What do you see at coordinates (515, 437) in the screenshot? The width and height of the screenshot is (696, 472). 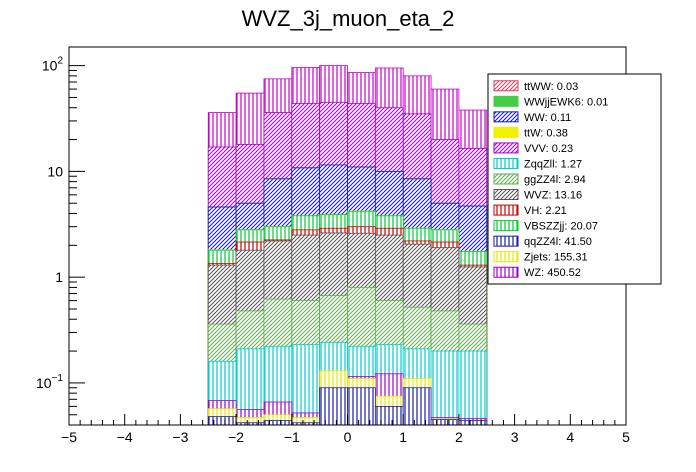 I see `x-tick-label: 3` at bounding box center [515, 437].